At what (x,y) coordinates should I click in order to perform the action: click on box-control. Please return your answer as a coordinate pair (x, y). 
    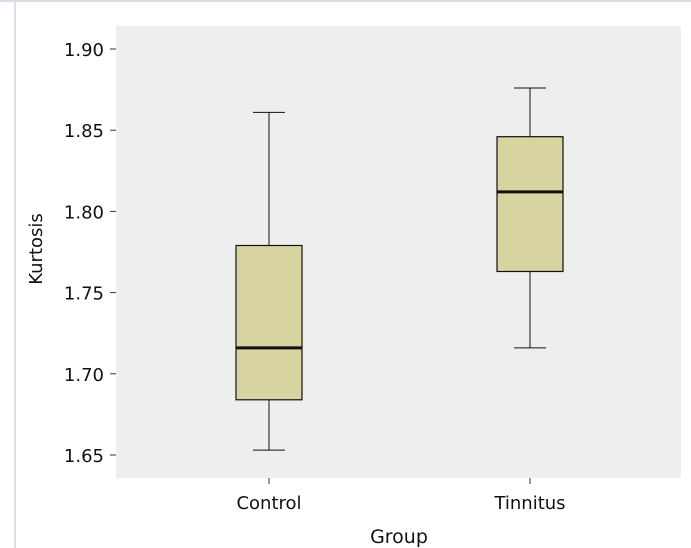
    Looking at the image, I should click on (269, 281).